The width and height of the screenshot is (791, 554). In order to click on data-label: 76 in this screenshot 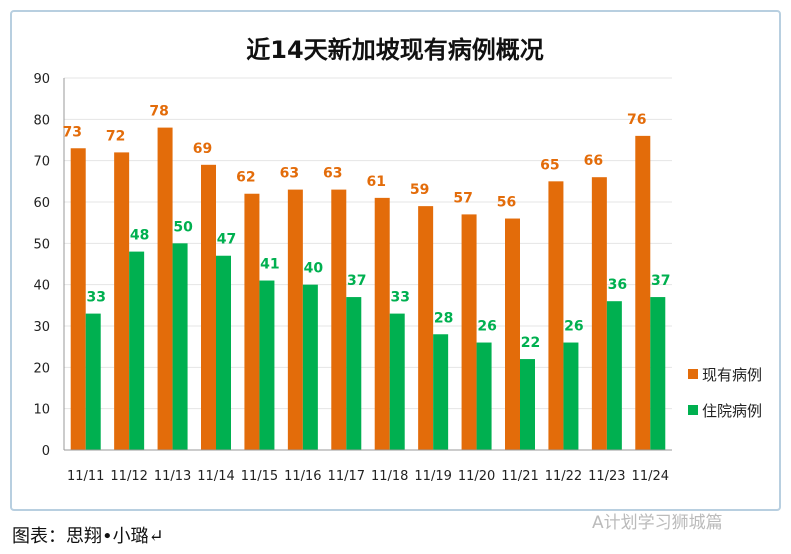, I will do `click(636, 120)`.